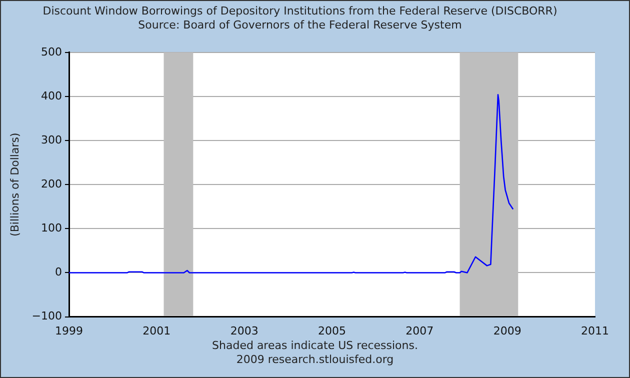 Image resolution: width=630 pixels, height=378 pixels. I want to click on y-tick-label: 100, so click(51, 228).